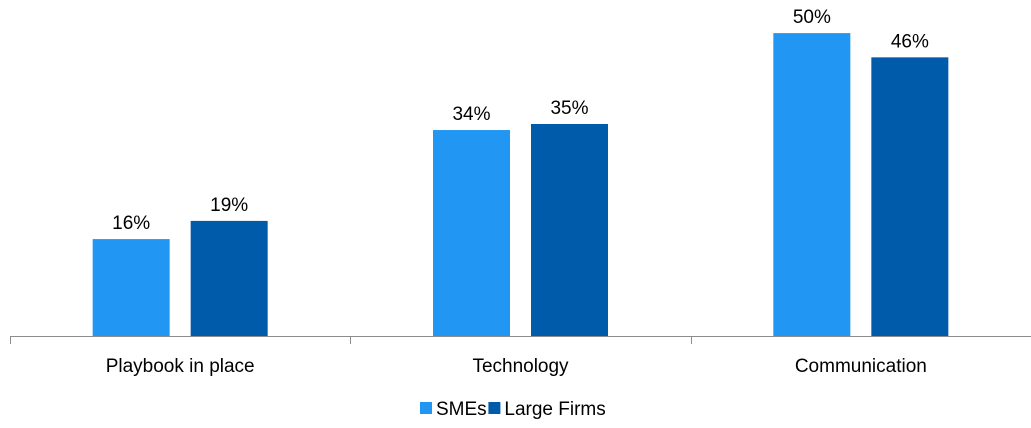 The height and width of the screenshot is (428, 1031). Describe the element at coordinates (861, 366) in the screenshot. I see `category-label-communication: Communication` at that location.